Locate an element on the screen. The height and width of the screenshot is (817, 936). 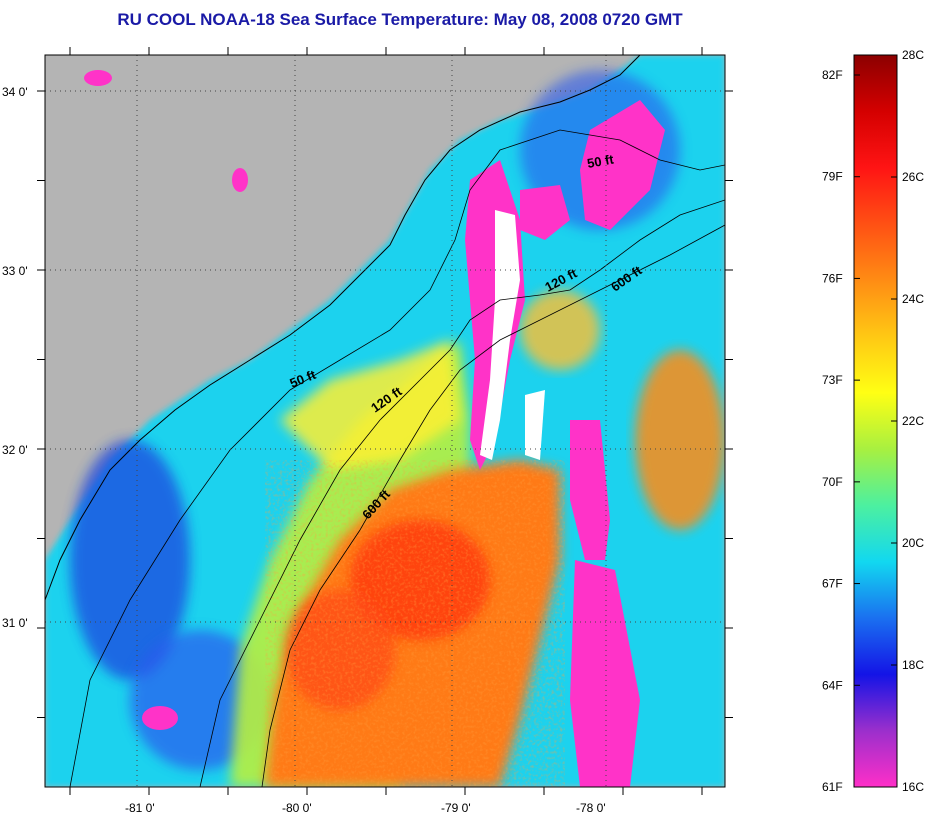
lat-label: 32 0' is located at coordinates (15, 450).